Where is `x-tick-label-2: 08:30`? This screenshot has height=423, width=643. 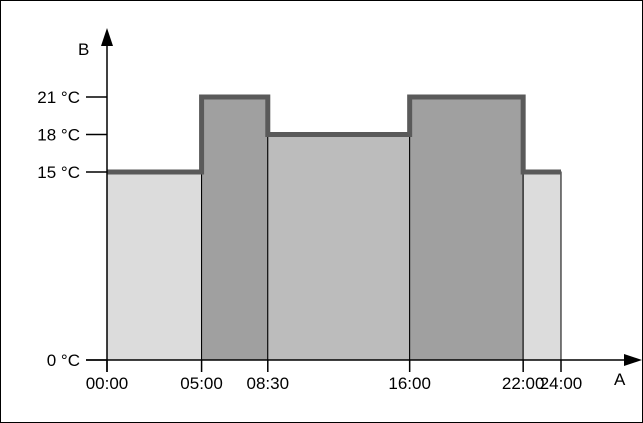 x-tick-label-2: 08:30 is located at coordinates (268, 383).